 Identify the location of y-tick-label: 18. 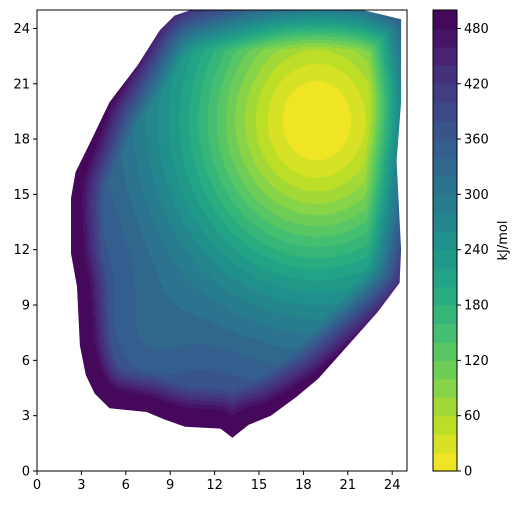
(21, 140).